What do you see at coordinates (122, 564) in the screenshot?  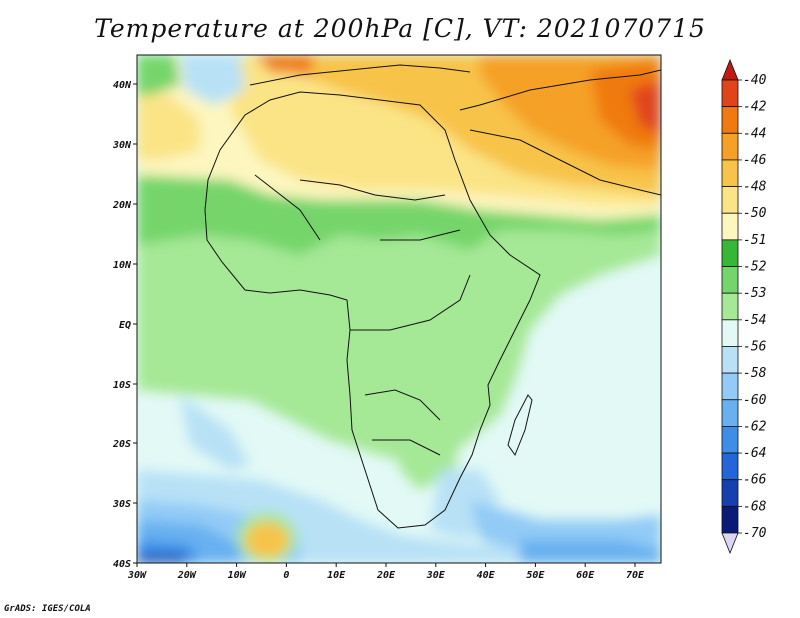 I see `lat-tick-label: 40S` at bounding box center [122, 564].